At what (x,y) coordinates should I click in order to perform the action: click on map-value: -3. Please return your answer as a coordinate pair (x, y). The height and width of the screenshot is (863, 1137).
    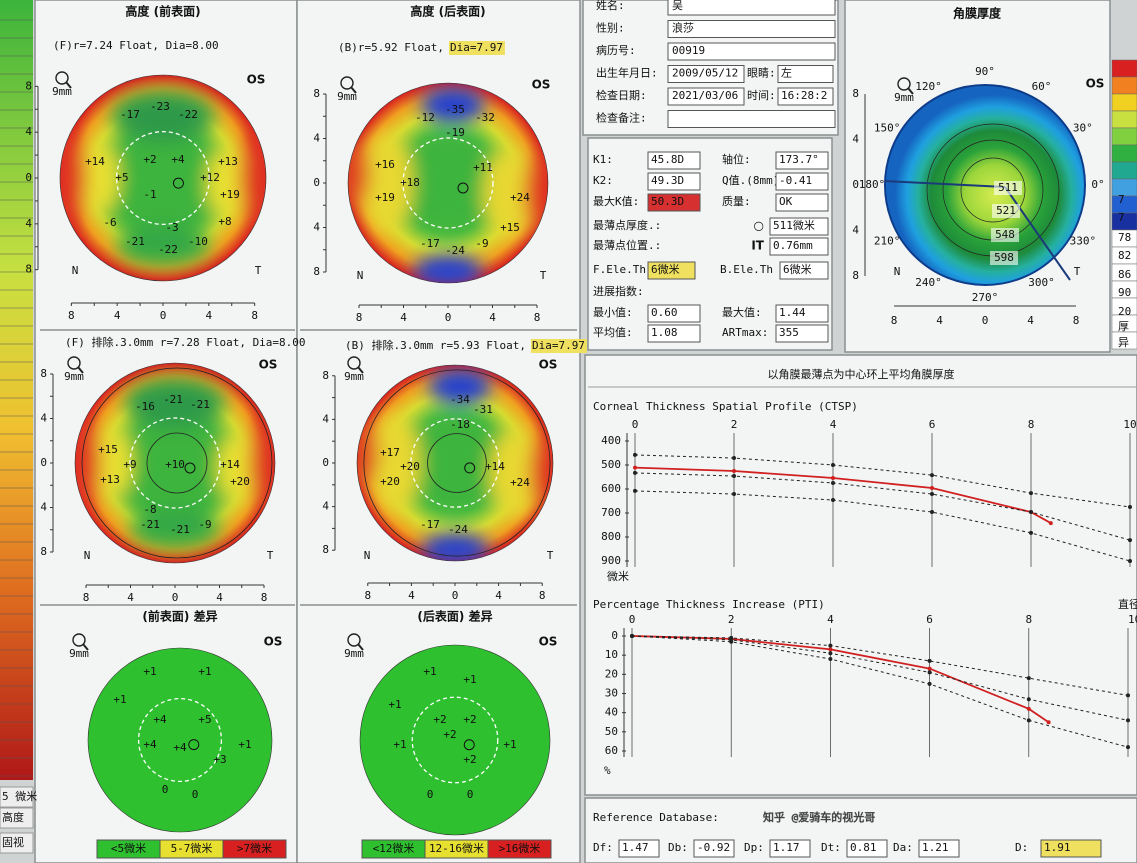
    Looking at the image, I should click on (171, 227).